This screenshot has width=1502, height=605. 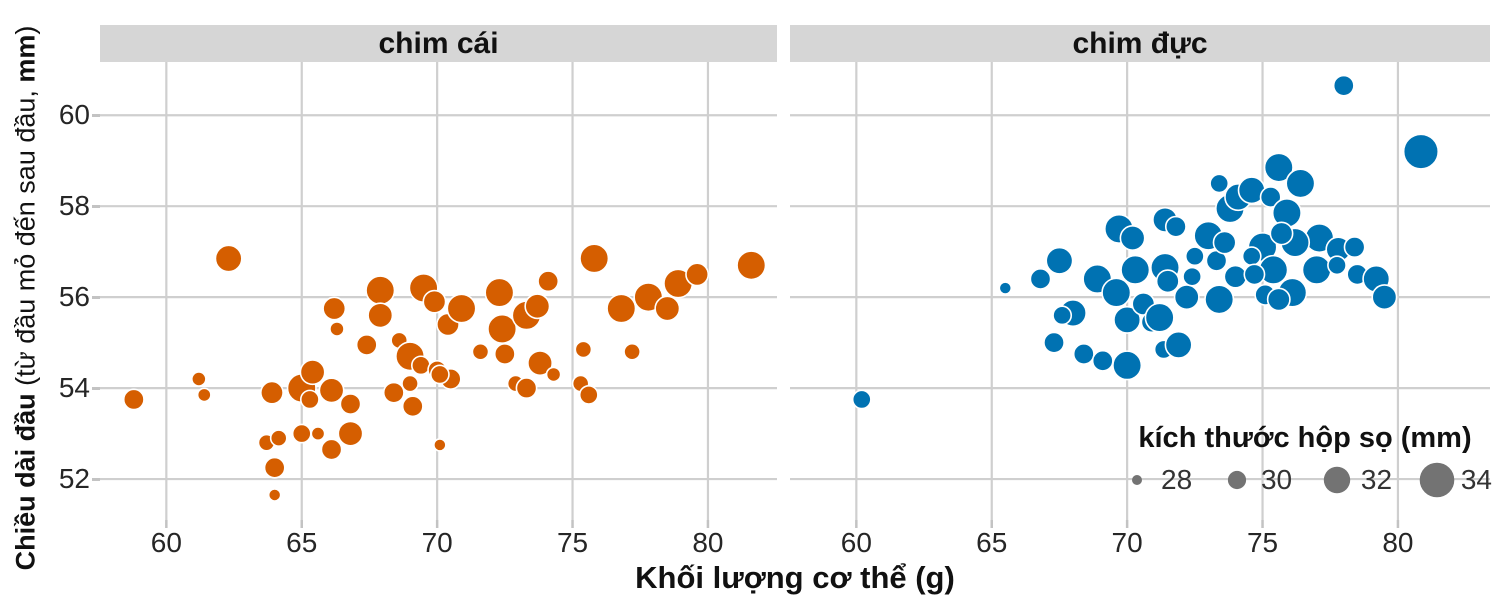 What do you see at coordinates (74, 297) in the screenshot?
I see `y-tick-label: 56` at bounding box center [74, 297].